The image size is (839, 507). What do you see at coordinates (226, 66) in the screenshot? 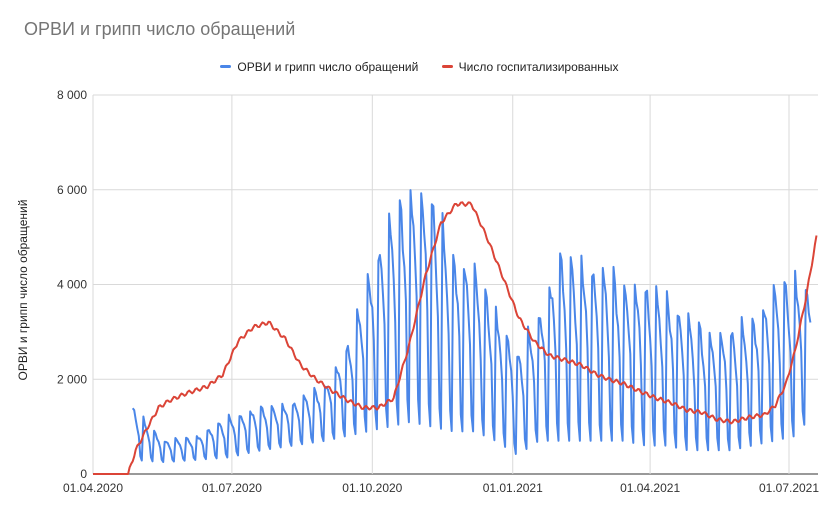
I see `legend-swatch-orvi` at bounding box center [226, 66].